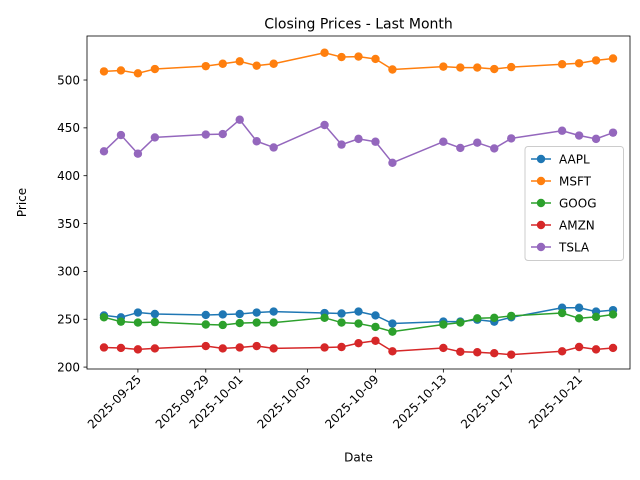  I want to click on legend-label: TSLA, so click(574, 247).